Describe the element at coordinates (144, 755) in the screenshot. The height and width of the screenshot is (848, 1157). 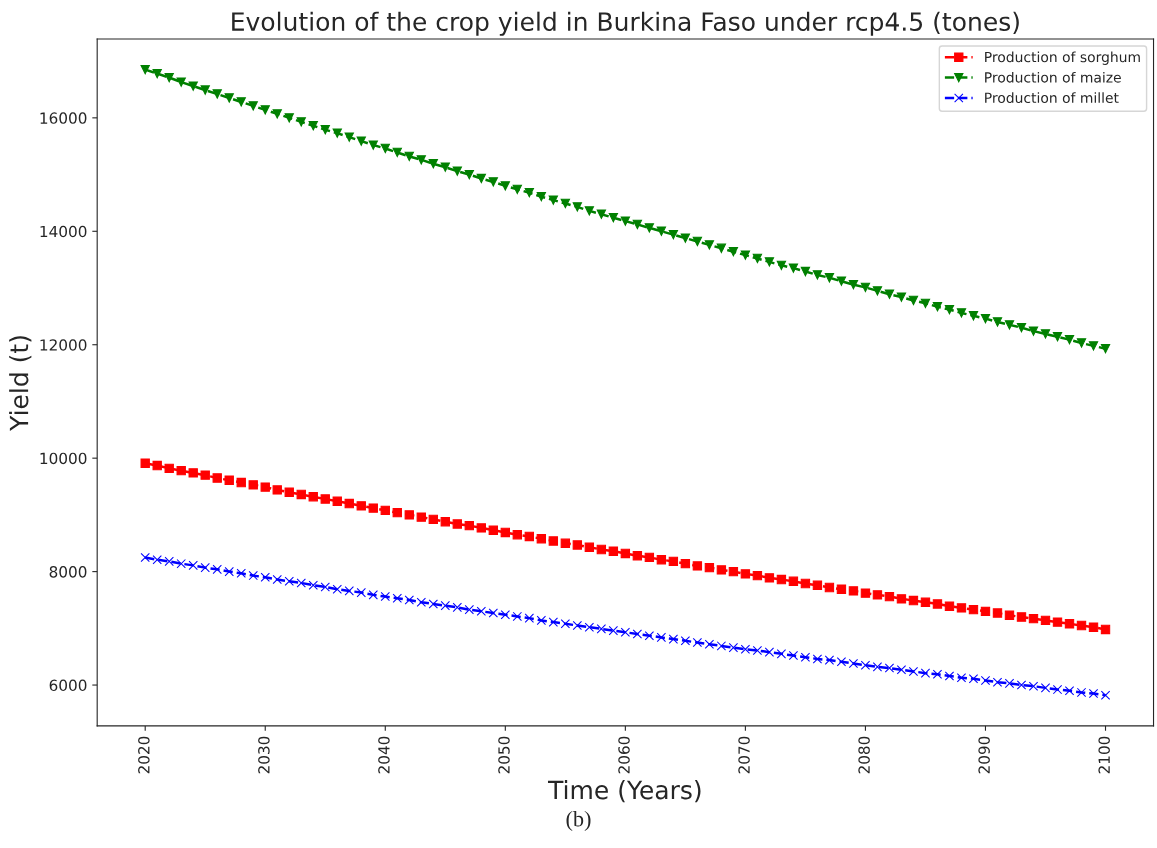
I see `x-tick-label: 2020` at that location.